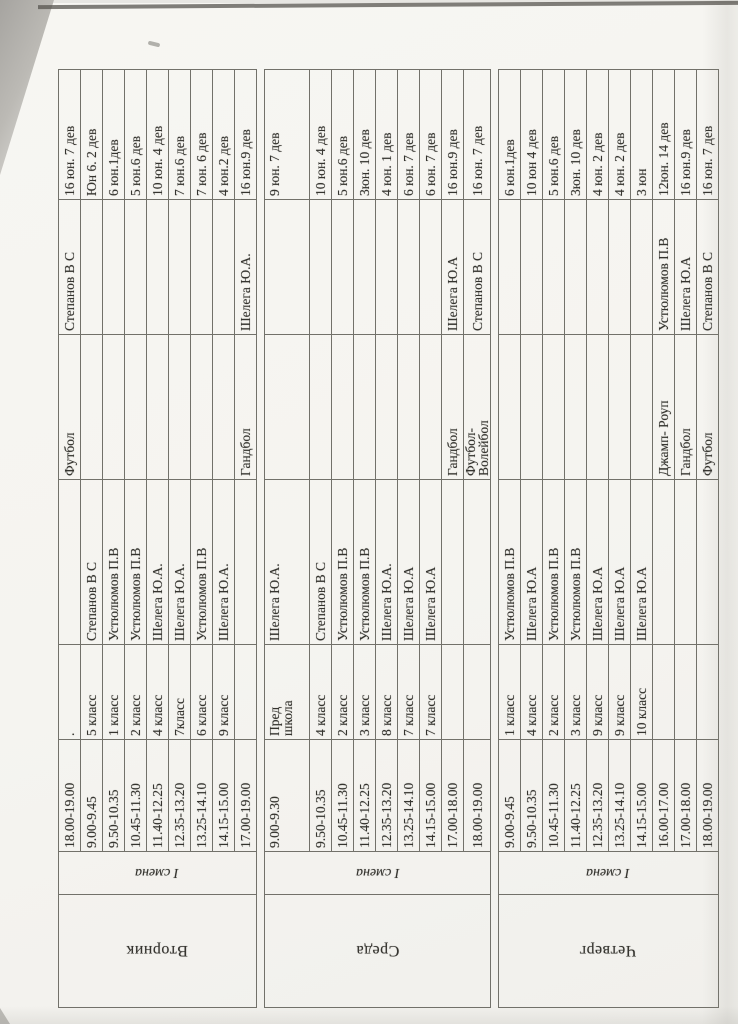 The width and height of the screenshot is (738, 1024). I want to click on sport-teacher-cell-text: Устюлюмов П.В, so click(663, 284).